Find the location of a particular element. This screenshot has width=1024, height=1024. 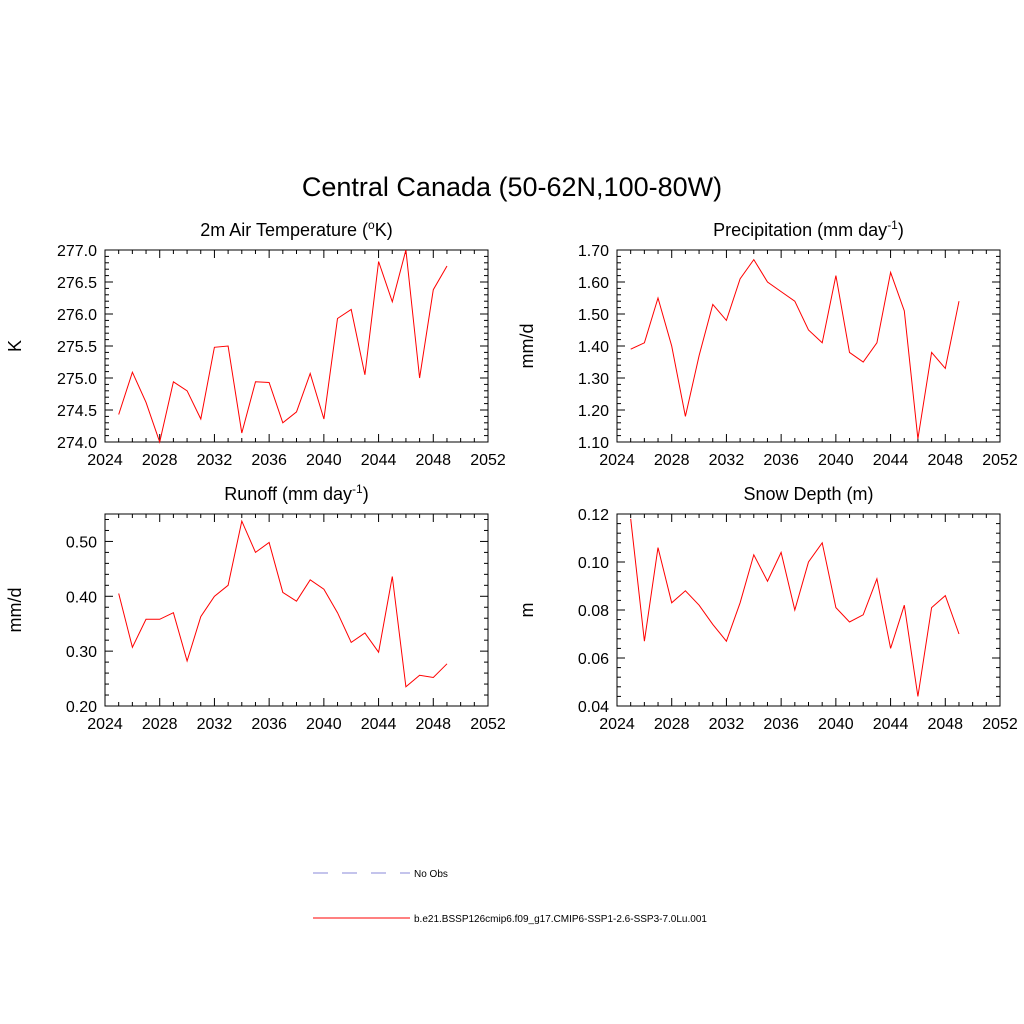

y-tick-label: 1.40 is located at coordinates (593, 347).